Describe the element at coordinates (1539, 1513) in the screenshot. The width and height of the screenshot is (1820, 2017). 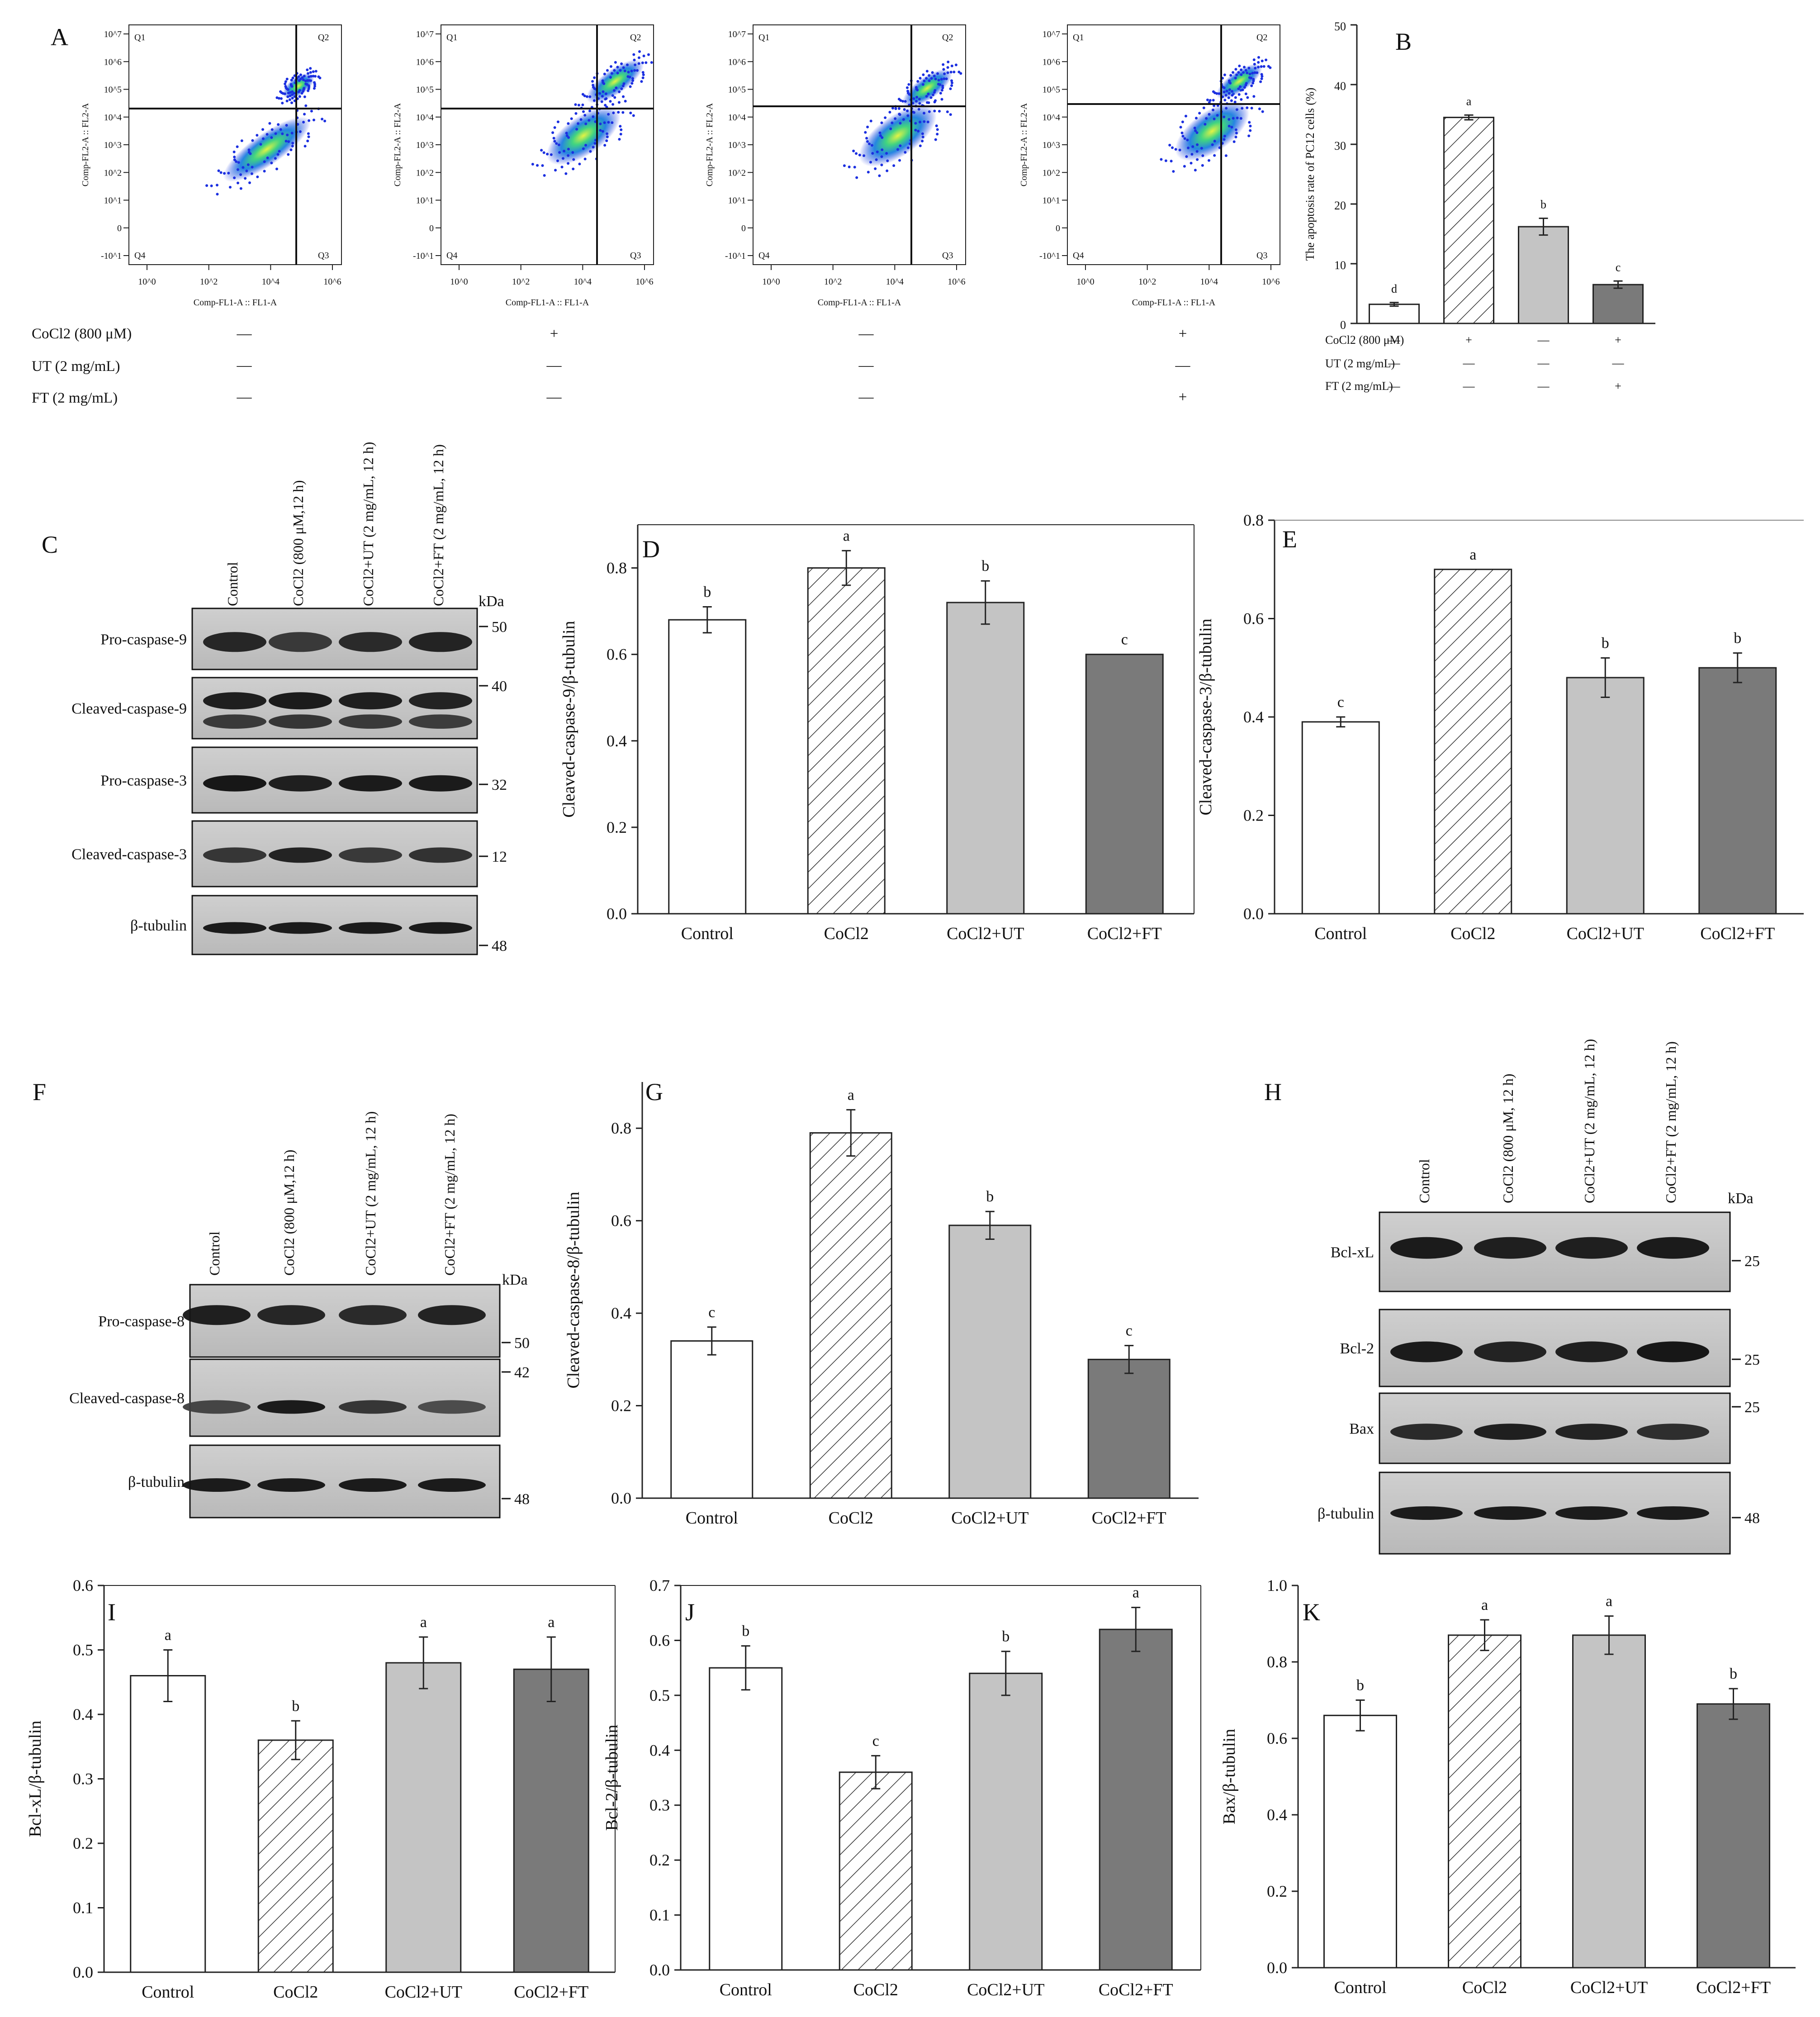
I see `blot-strip-4: β-tubulin 48` at that location.